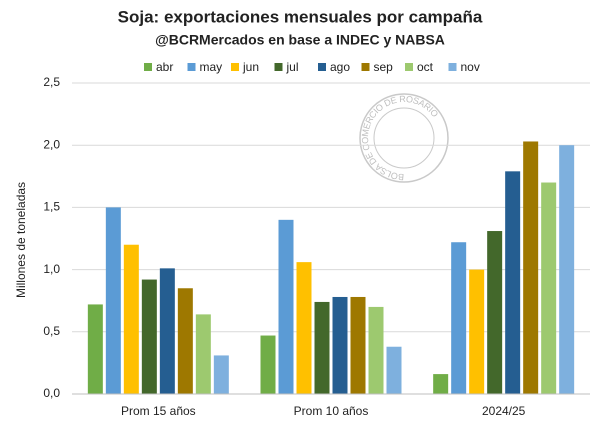 This screenshot has height=435, width=600. Describe the element at coordinates (504, 411) in the screenshot. I see `x-tick-label: 2024/25` at that location.